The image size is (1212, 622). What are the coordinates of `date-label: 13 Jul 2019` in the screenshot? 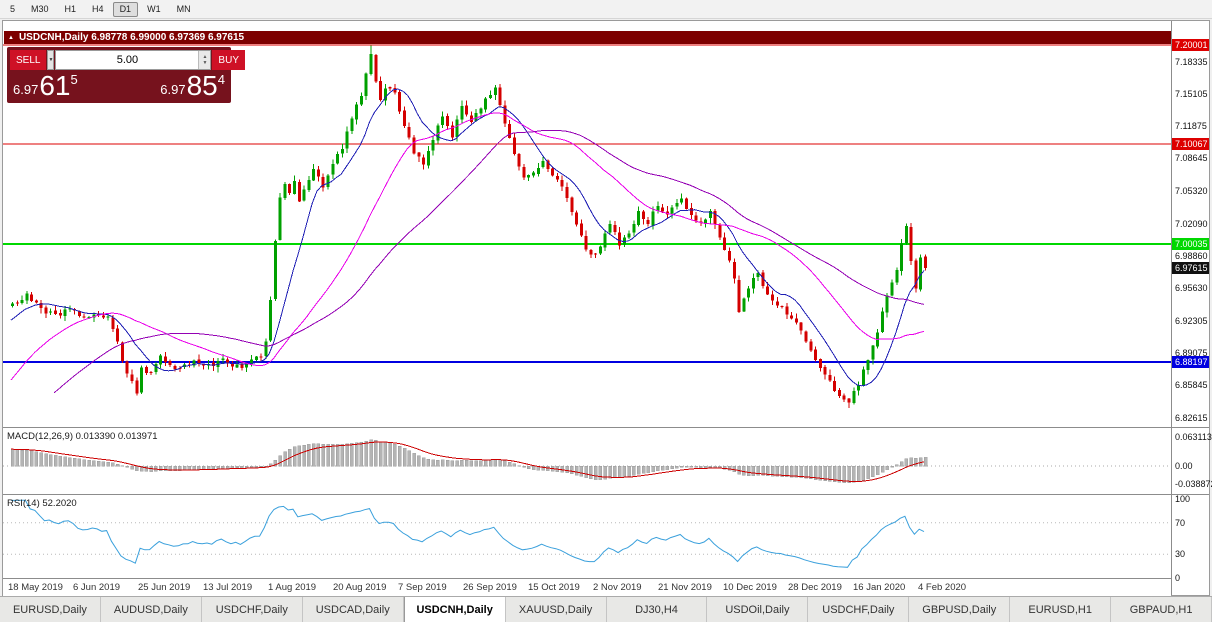 It's located at (228, 587).